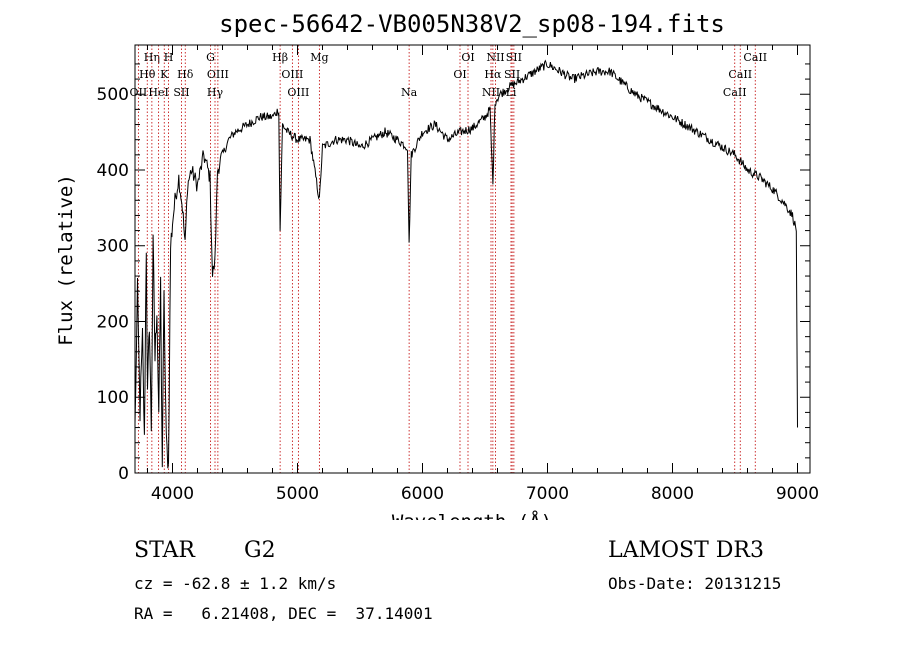 The width and height of the screenshot is (900, 649). Describe the element at coordinates (280, 57) in the screenshot. I see `line-label: Hβ` at that location.